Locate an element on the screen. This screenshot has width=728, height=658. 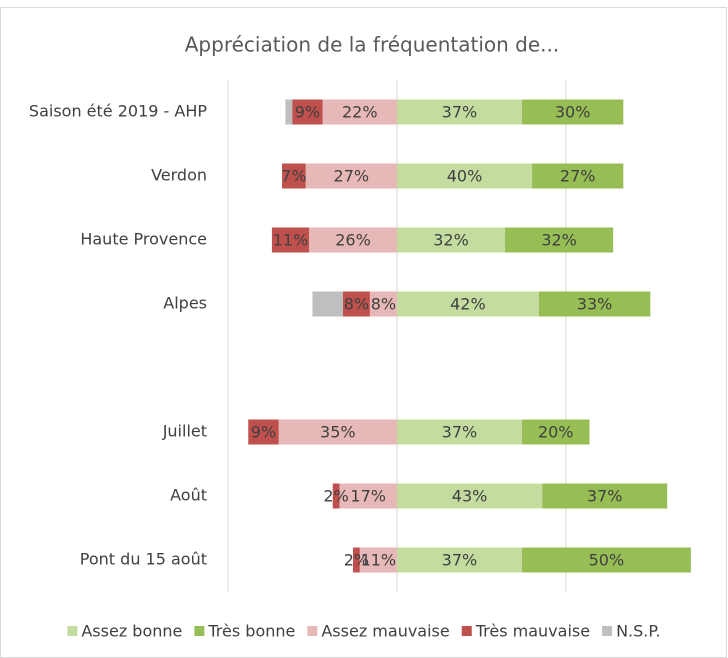
data-label: 40% is located at coordinates (465, 176).